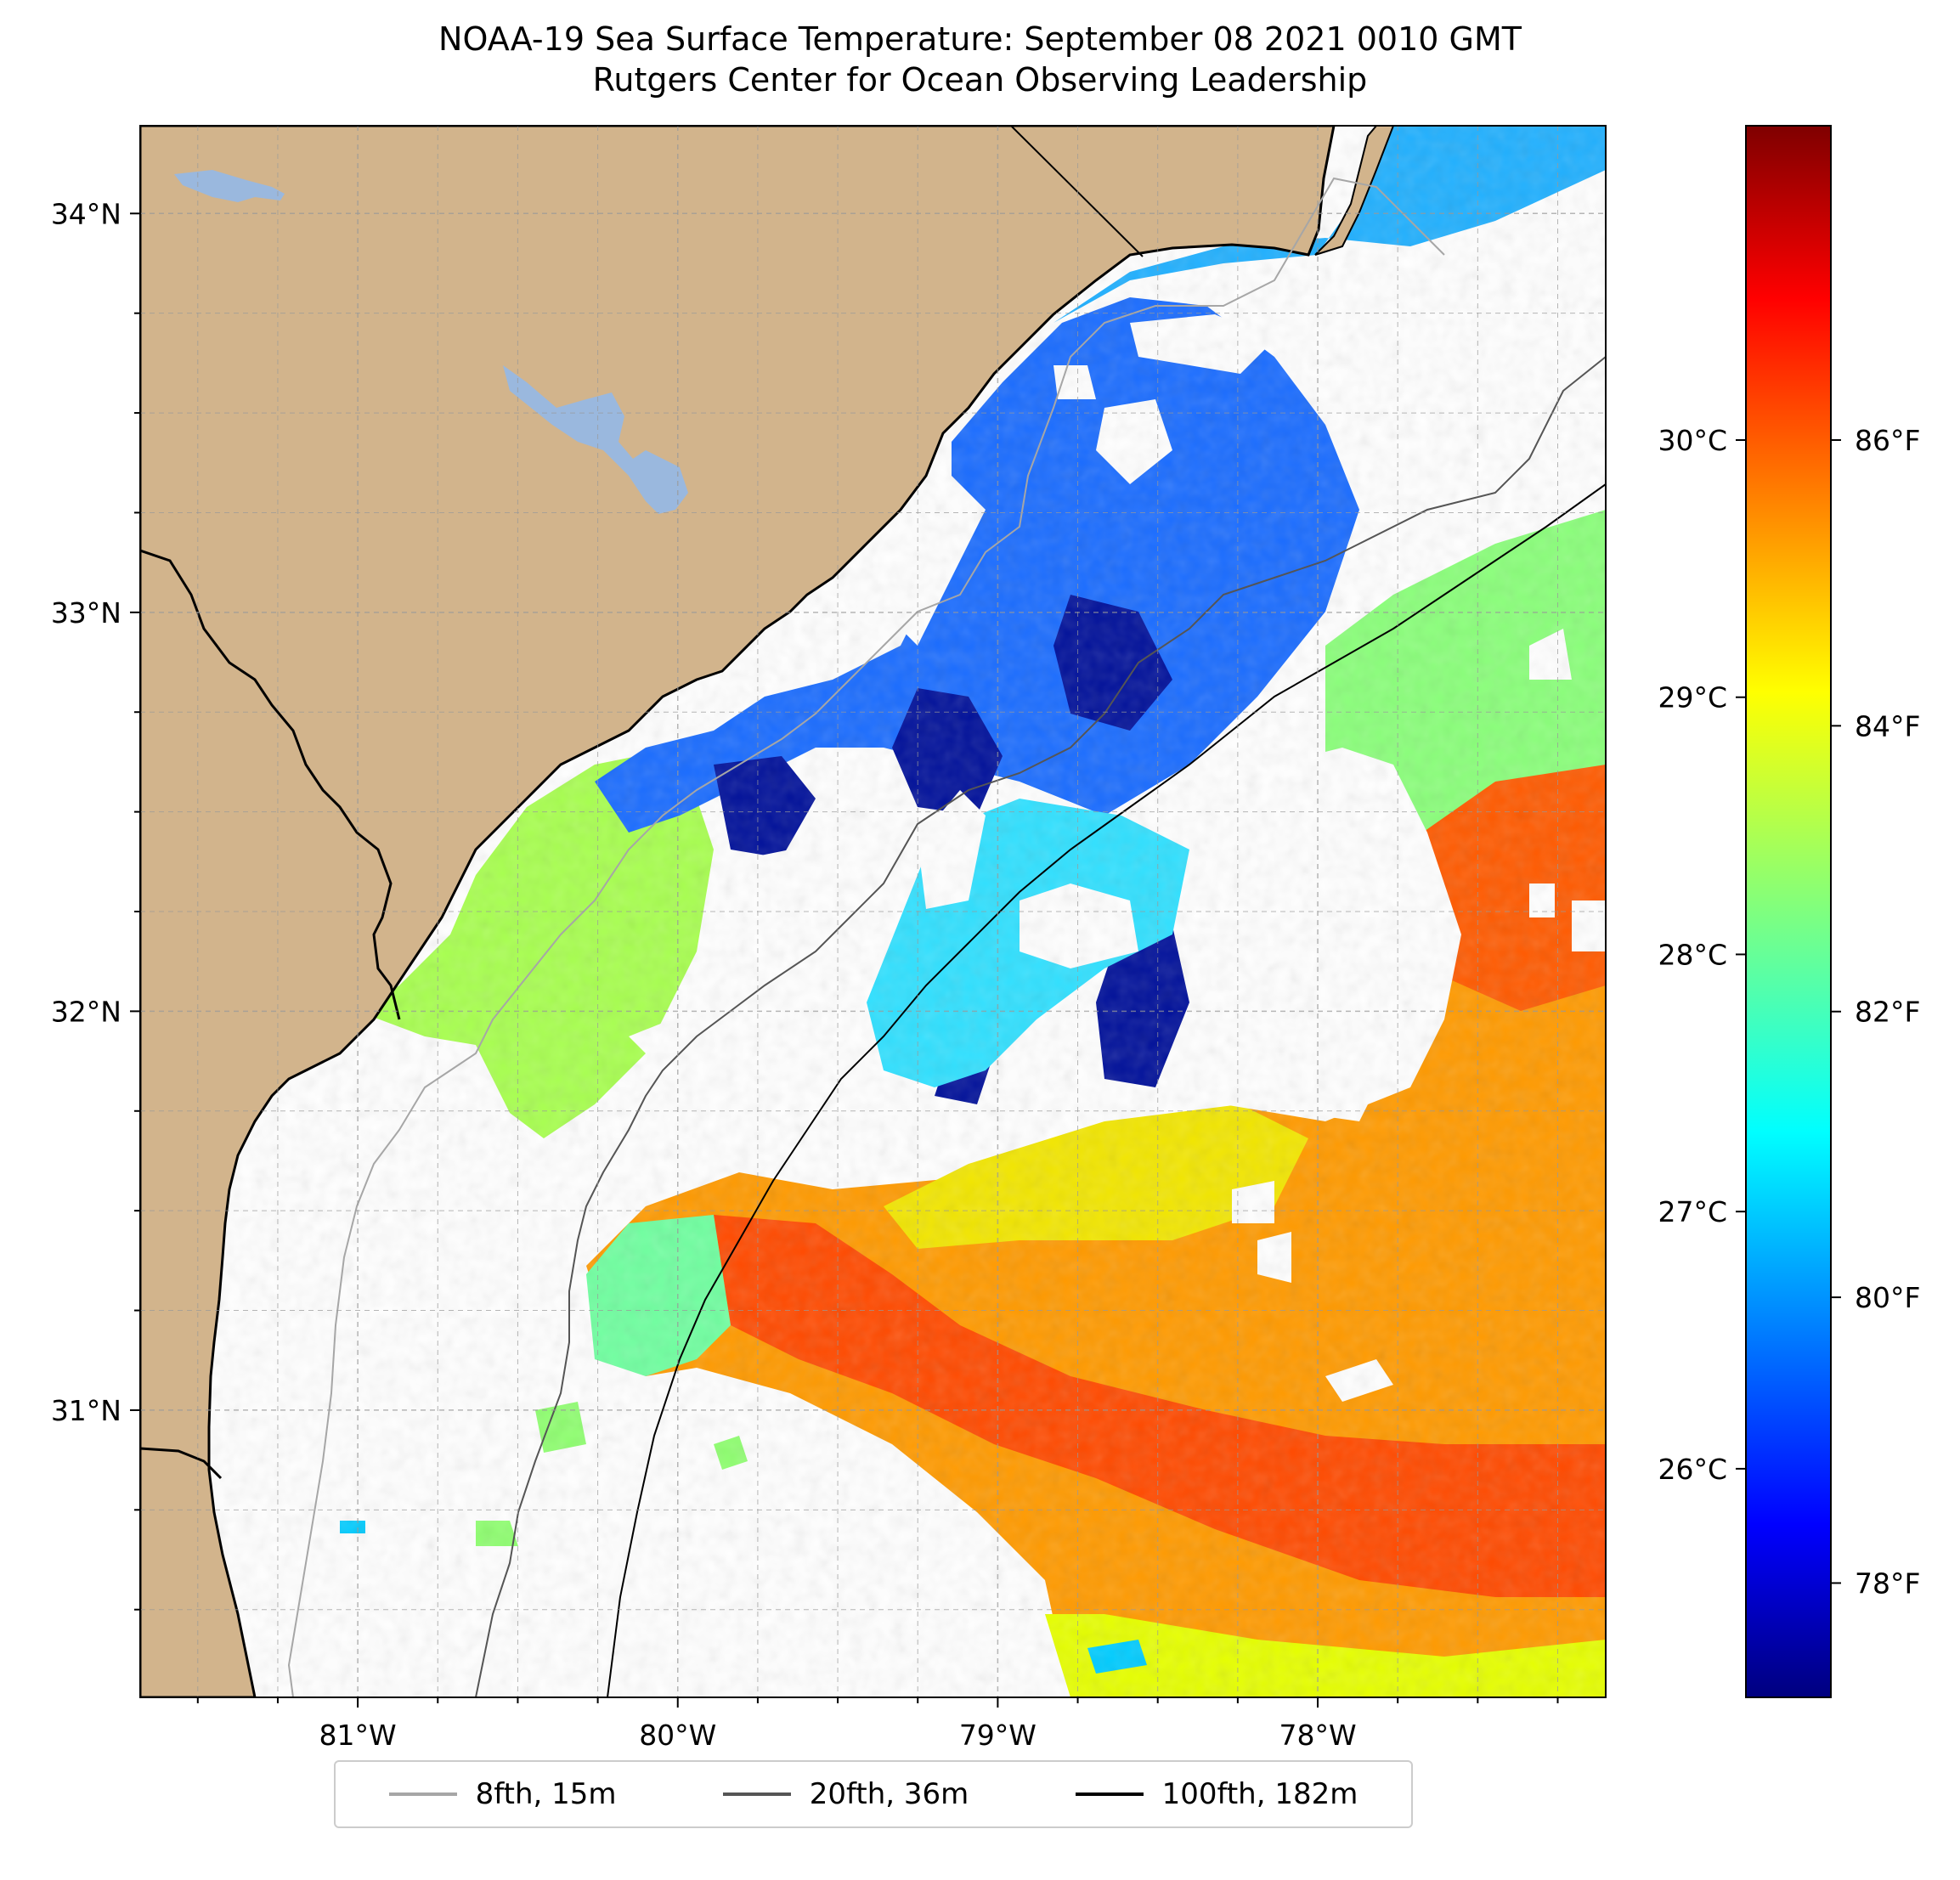  What do you see at coordinates (1888, 441) in the screenshot?
I see `colorbar-f-tick-label: 86°F` at bounding box center [1888, 441].